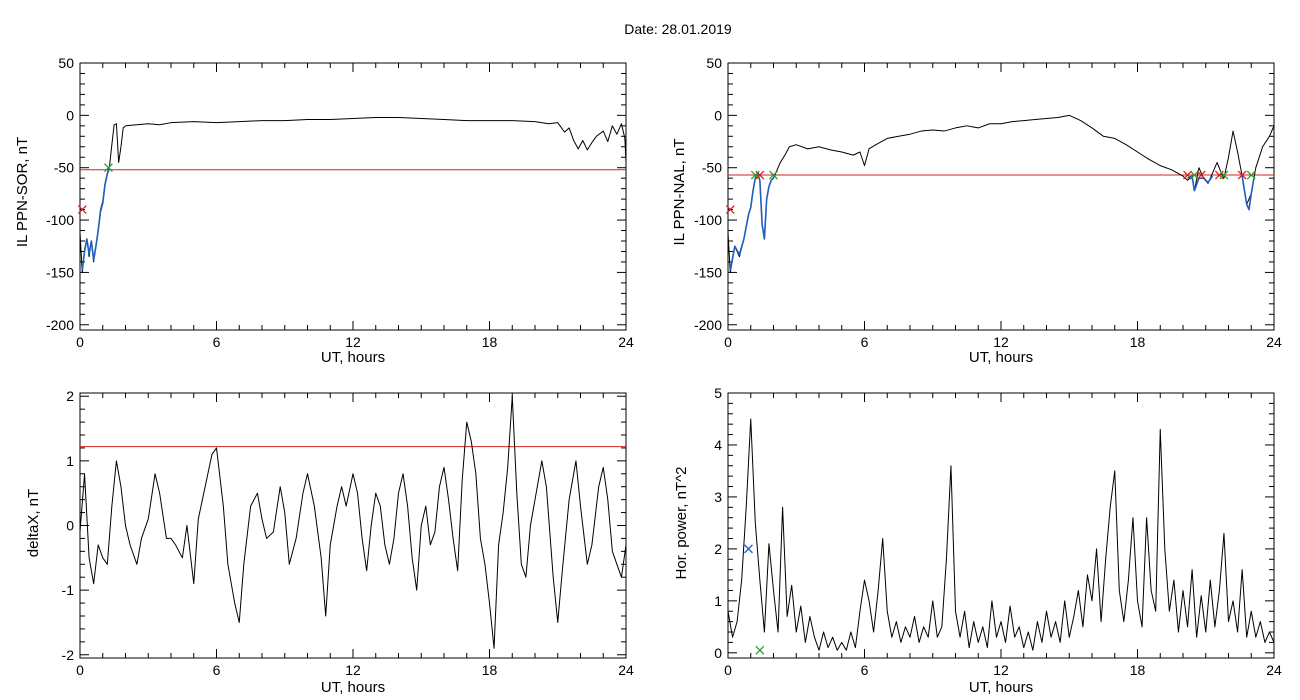 The image size is (1300, 700). Describe the element at coordinates (678, 29) in the screenshot. I see `figure-title: Date: 28.01.2019` at that location.